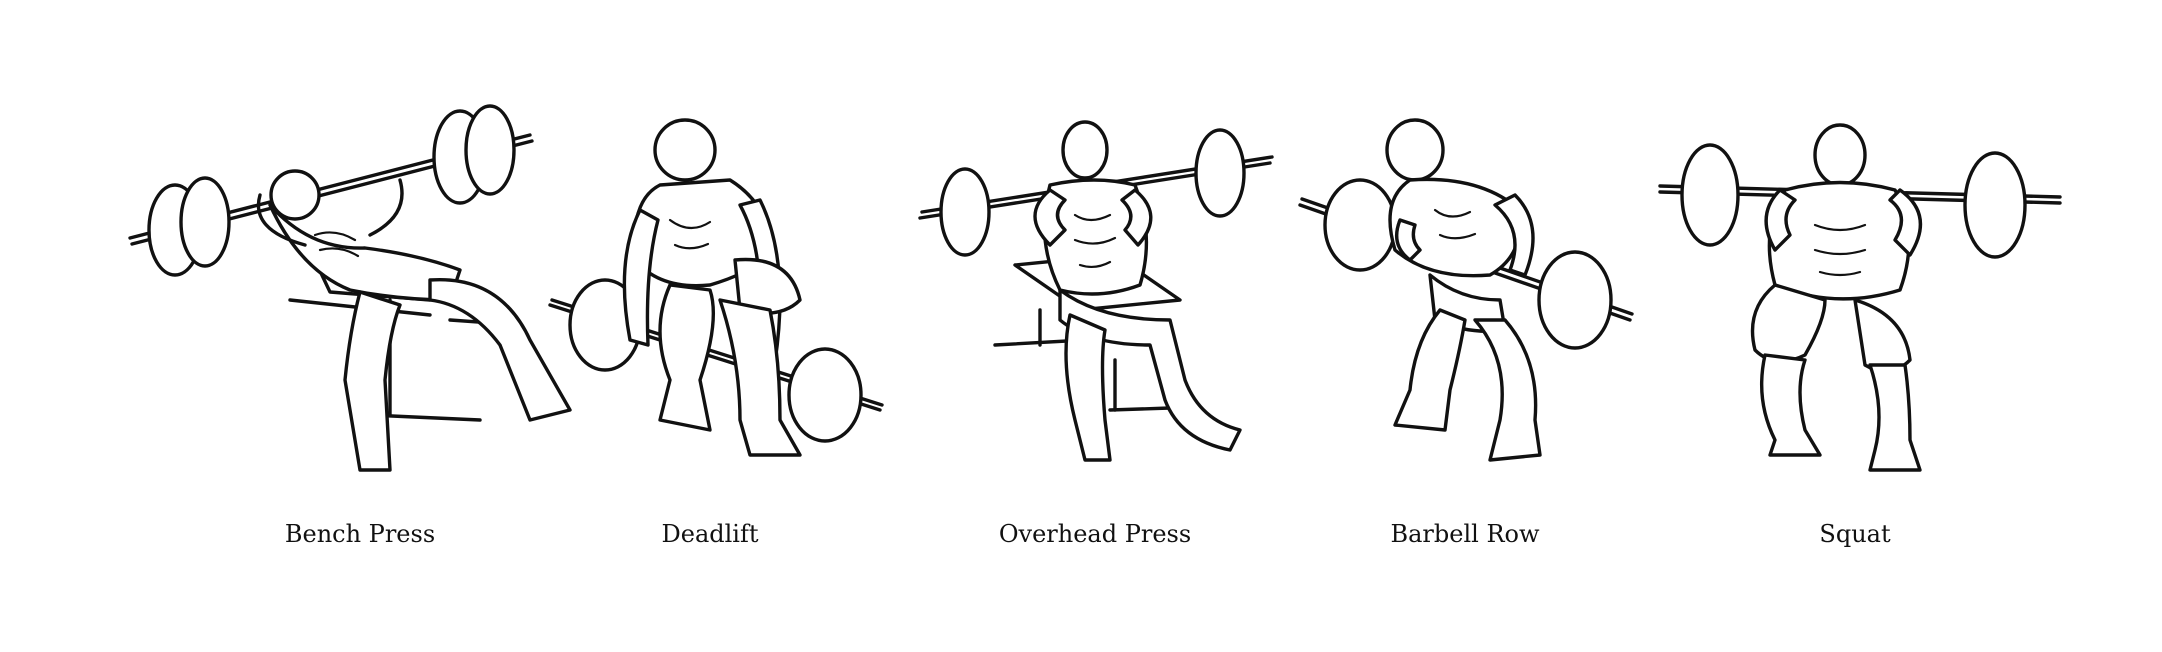 The height and width of the screenshot is (652, 2162). I want to click on deadlift-icon, so click(716, 287).